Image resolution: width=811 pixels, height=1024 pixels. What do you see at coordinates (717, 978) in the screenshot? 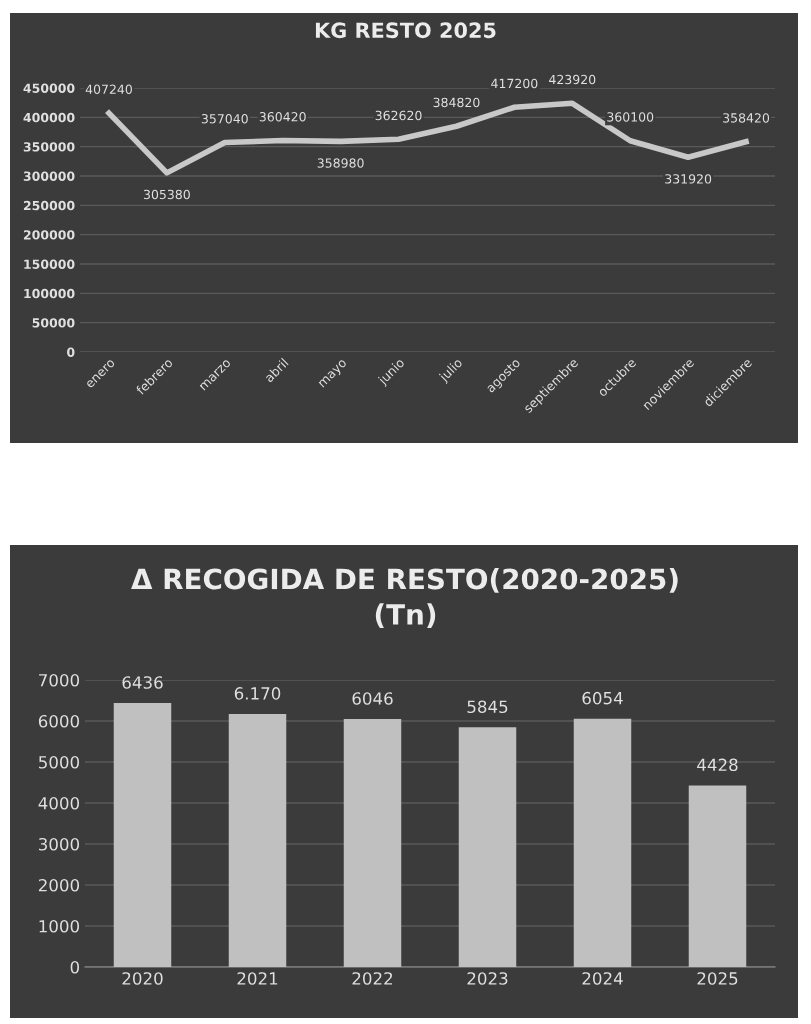
I see `x-tick-label: 2025` at bounding box center [717, 978].